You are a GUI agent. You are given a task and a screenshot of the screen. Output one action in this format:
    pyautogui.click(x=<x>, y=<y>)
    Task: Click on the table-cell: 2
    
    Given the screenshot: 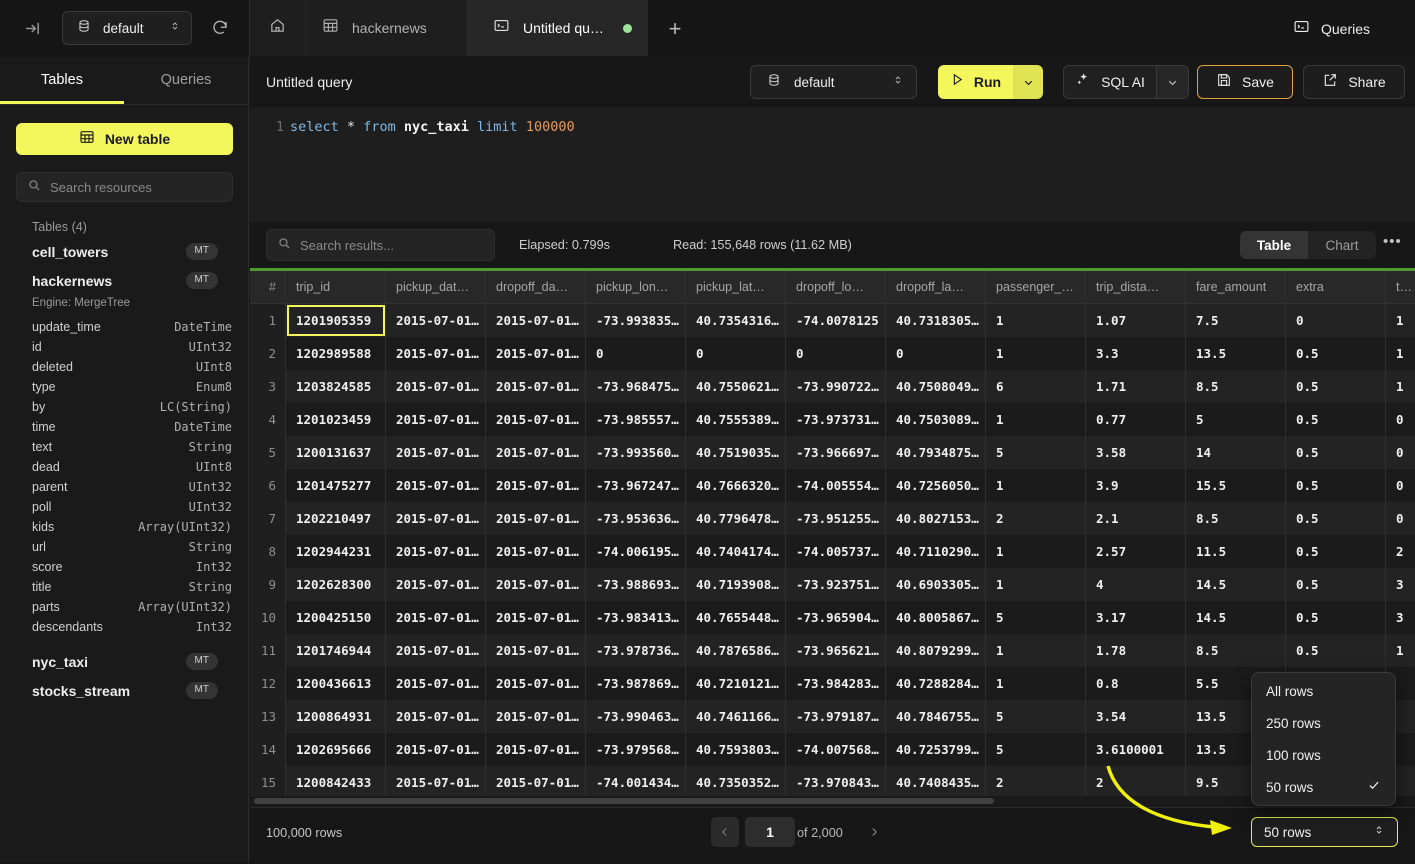 What is the action you would take?
    pyautogui.click(x=1136, y=781)
    